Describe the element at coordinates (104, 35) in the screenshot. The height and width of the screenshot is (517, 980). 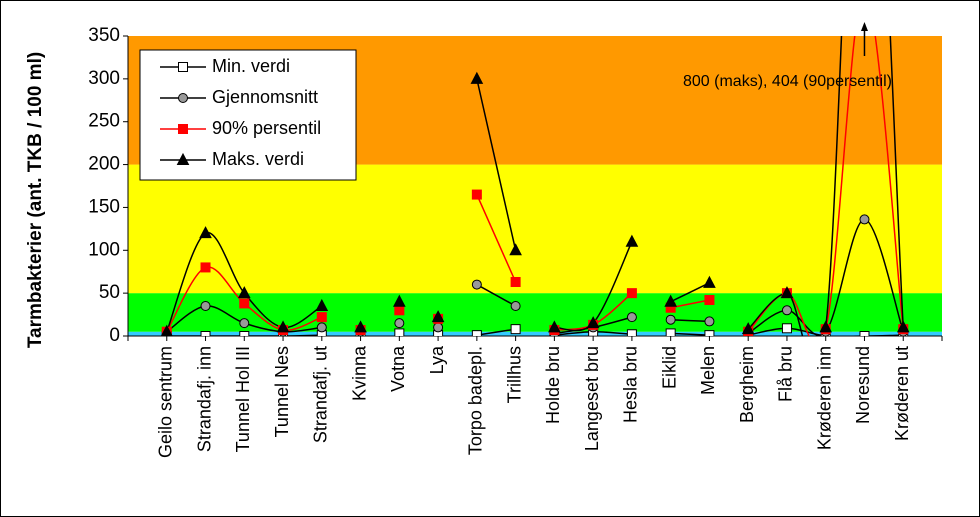
I see `y-tick-label: 350` at that location.